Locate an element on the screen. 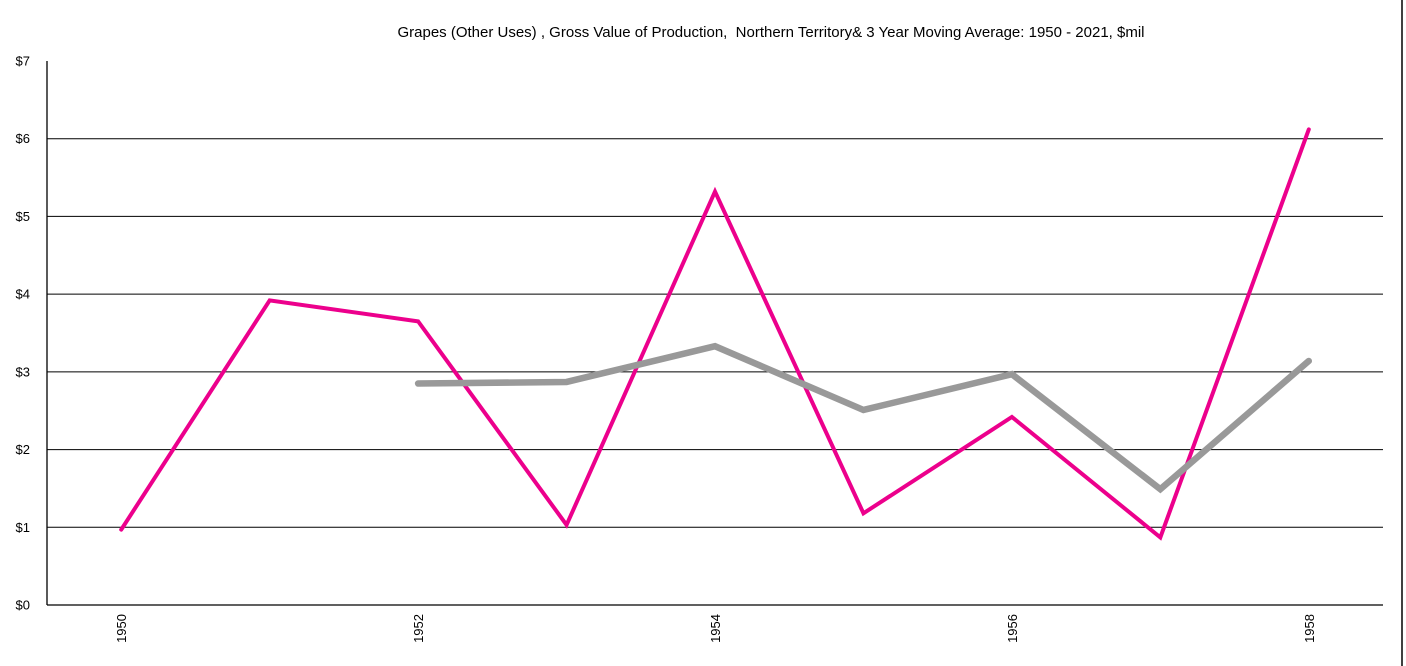  y-tick-label: $4 is located at coordinates (23, 294).